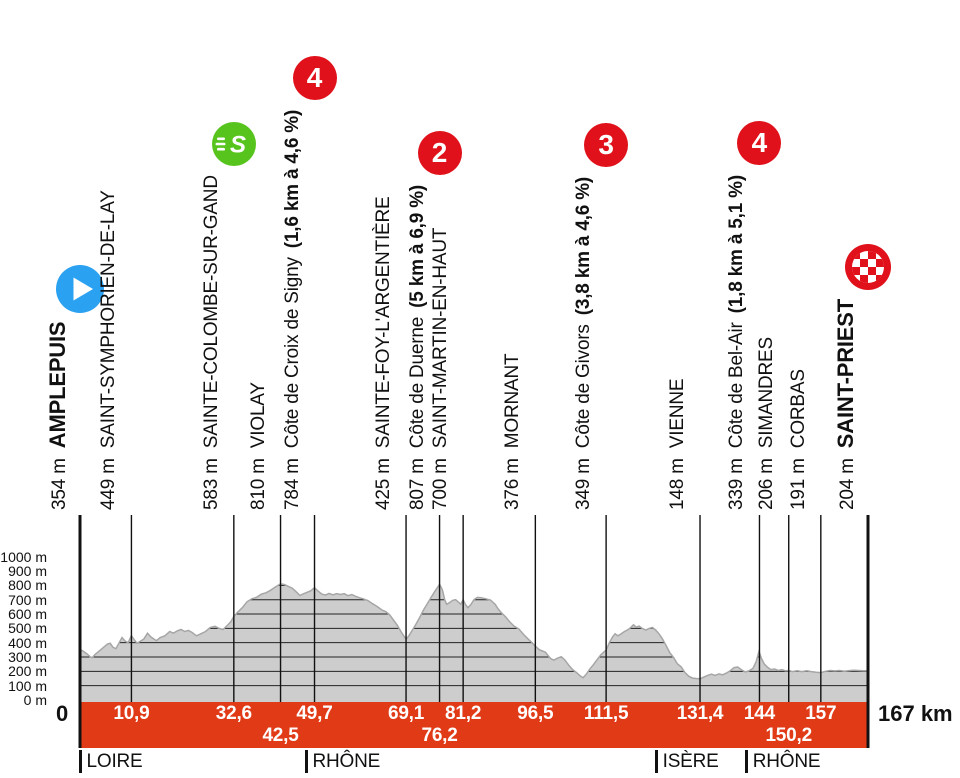  Describe the element at coordinates (821, 713) in the screenshot. I see `km-label: 157` at that location.